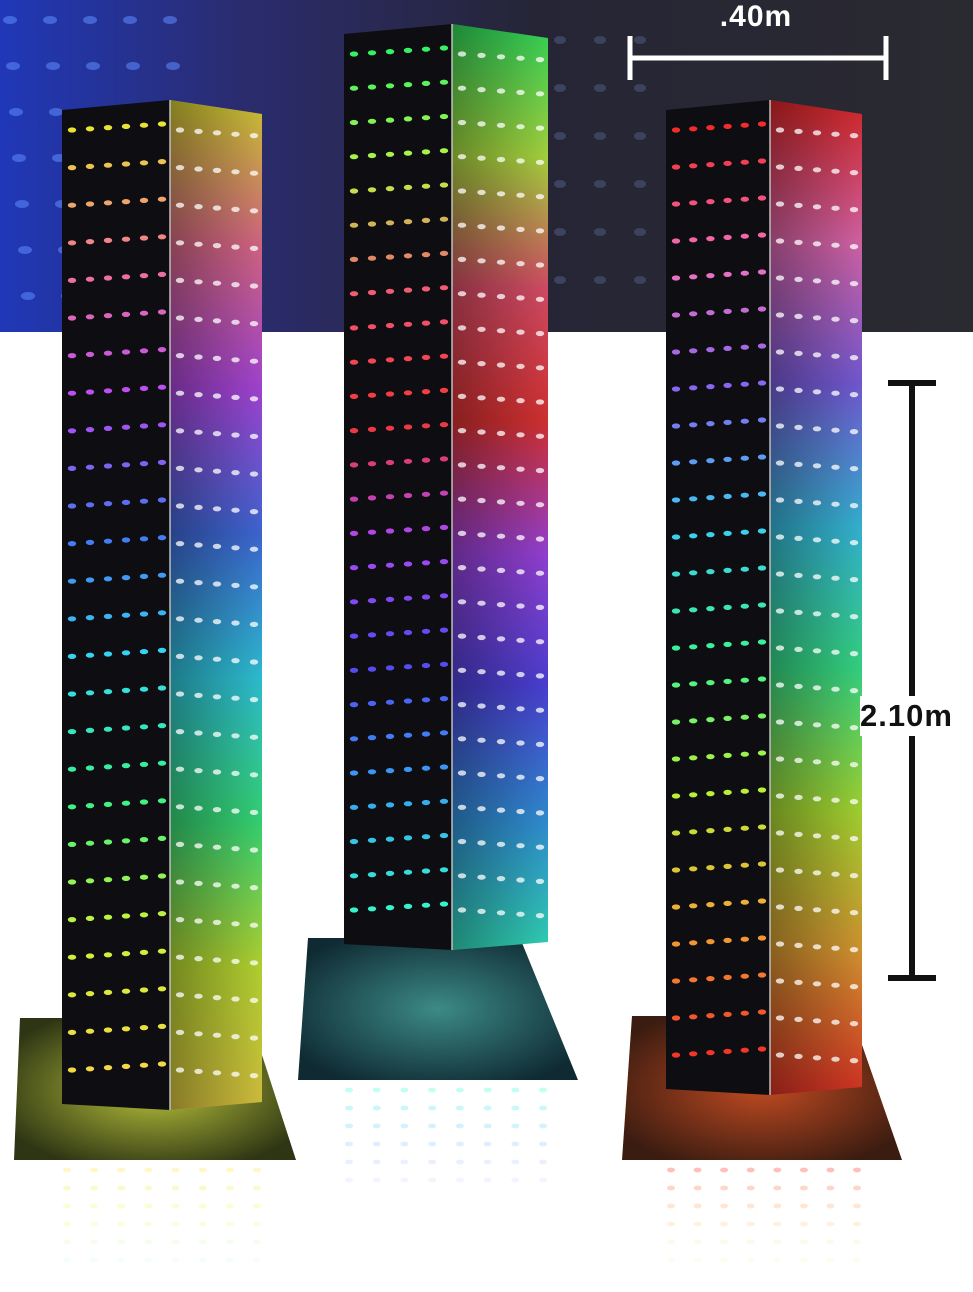 This screenshot has width=973, height=1292. I want to click on green-top-tower-reflection, so click(446, 1135).